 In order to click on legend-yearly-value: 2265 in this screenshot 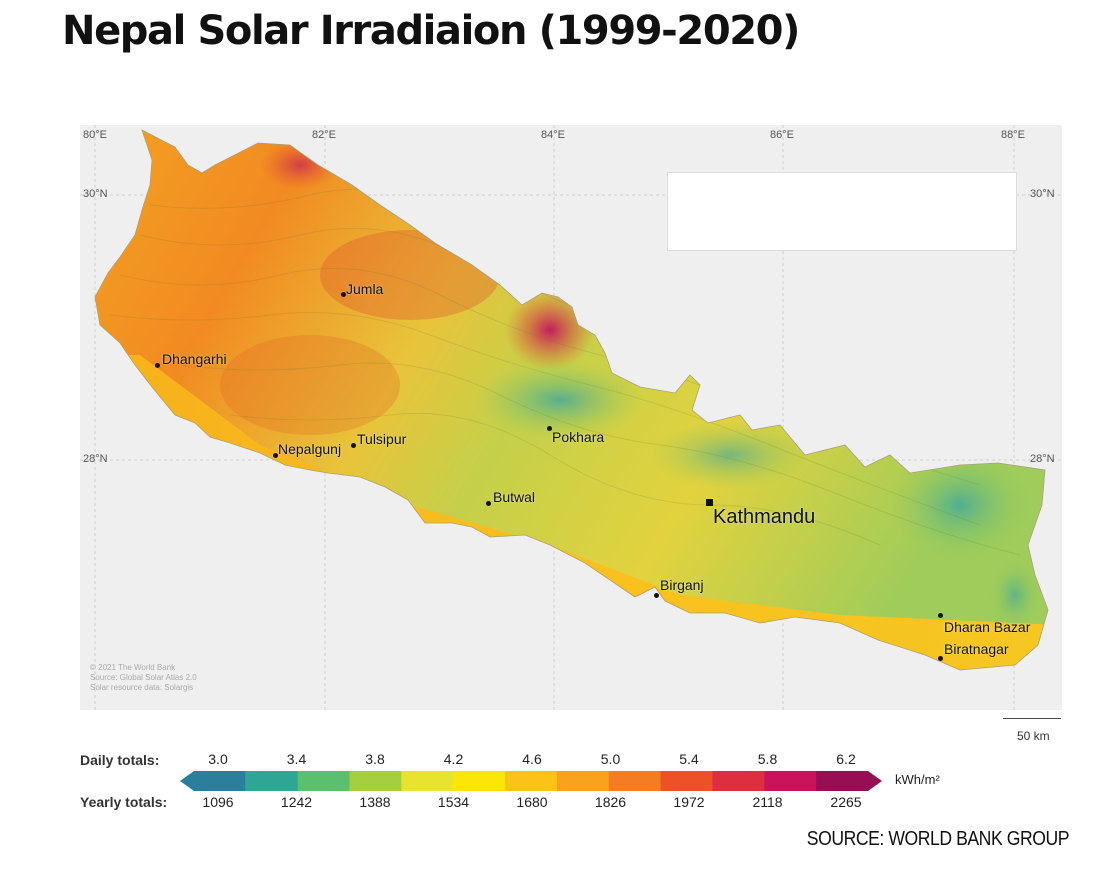, I will do `click(846, 802)`.